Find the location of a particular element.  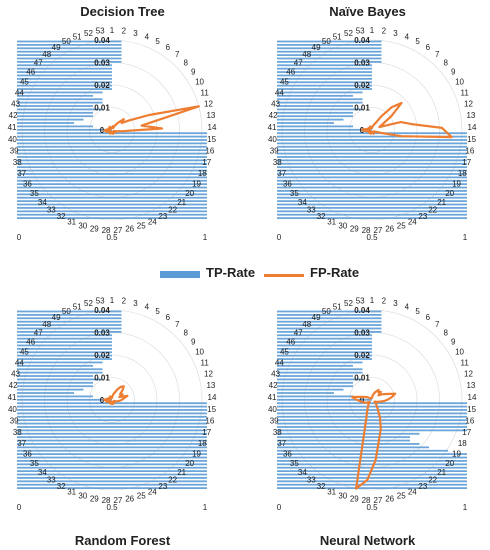

category-label-0-11: 11 is located at coordinates (205, 92).